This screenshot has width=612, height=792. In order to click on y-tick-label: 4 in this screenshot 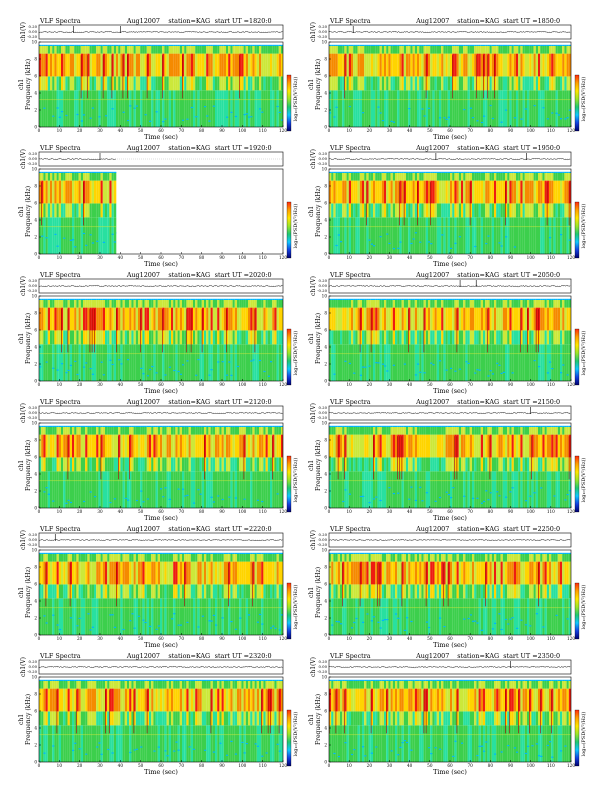, I will do `click(35, 474)`.